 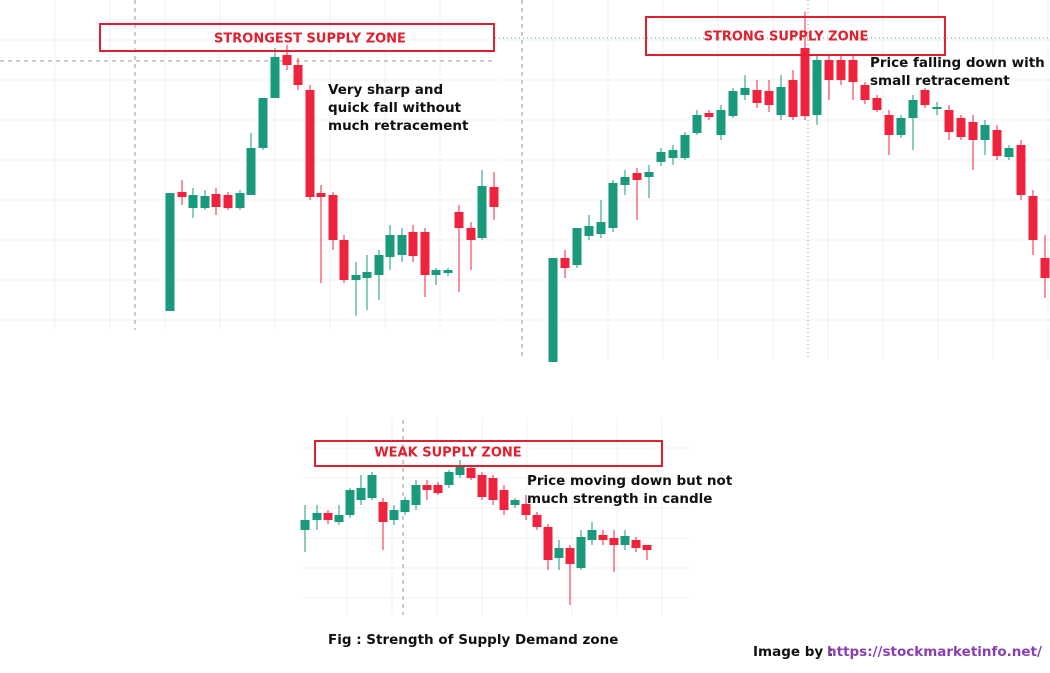 What do you see at coordinates (385, 90) in the screenshot?
I see `note: Very sharp and` at bounding box center [385, 90].